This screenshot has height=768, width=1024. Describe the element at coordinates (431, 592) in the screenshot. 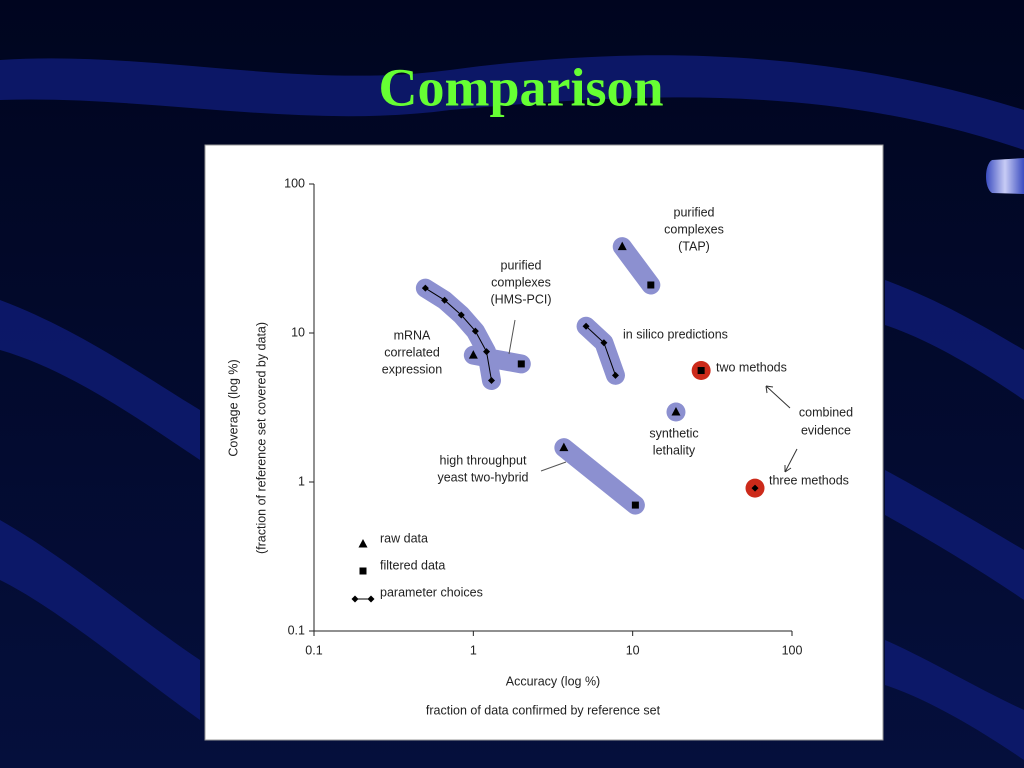

I see `legend-label: parameter choices` at that location.